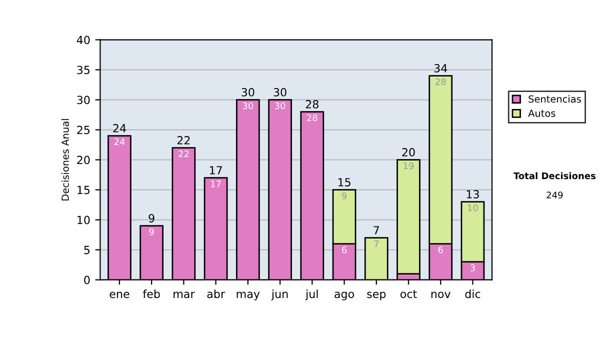  What do you see at coordinates (441, 68) in the screenshot?
I see `total-label: 34` at bounding box center [441, 68].